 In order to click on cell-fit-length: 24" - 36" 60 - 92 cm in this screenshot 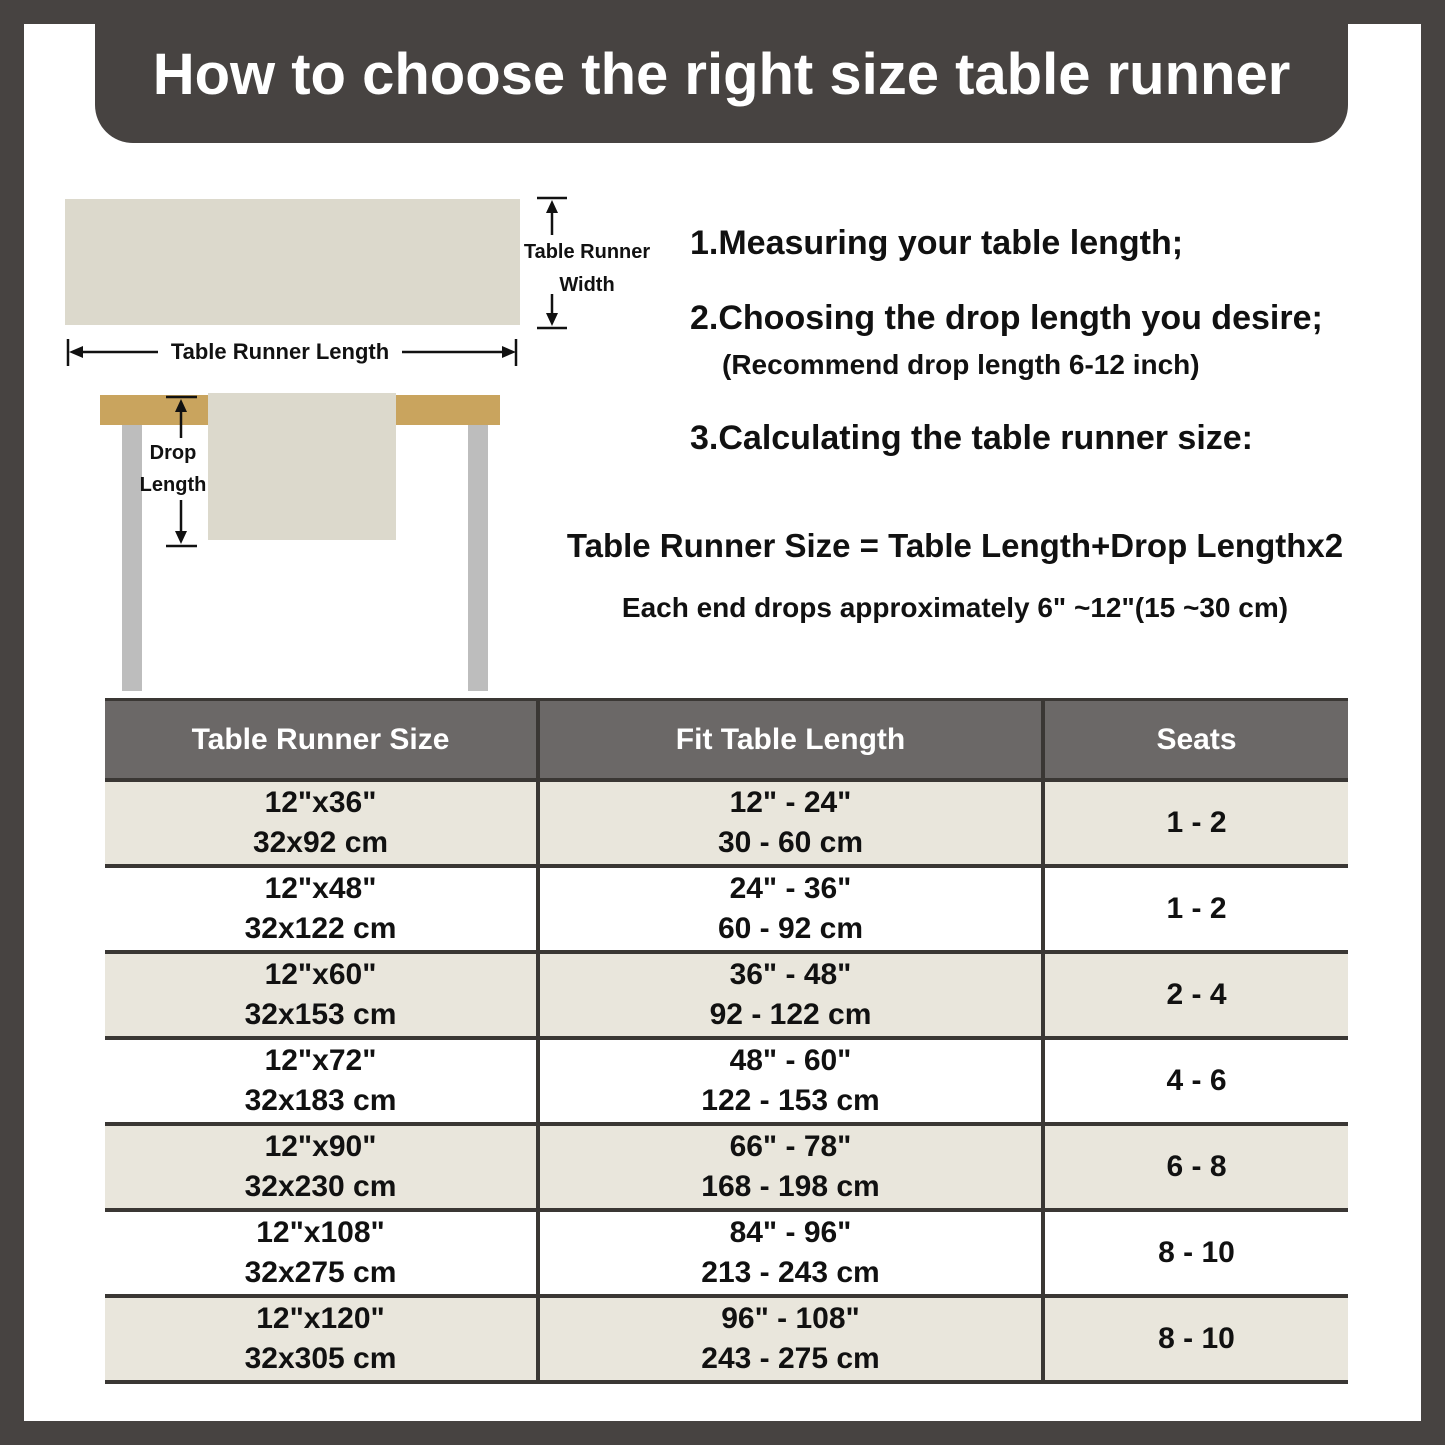, I will do `click(791, 910)`.